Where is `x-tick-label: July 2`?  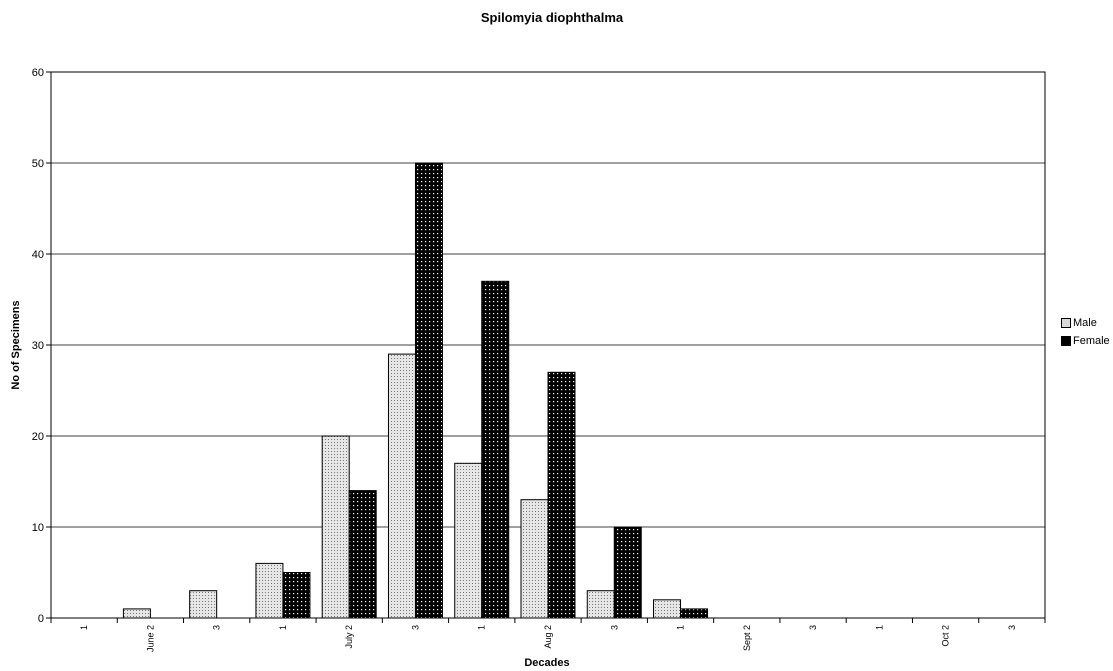 x-tick-label: July 2 is located at coordinates (349, 637).